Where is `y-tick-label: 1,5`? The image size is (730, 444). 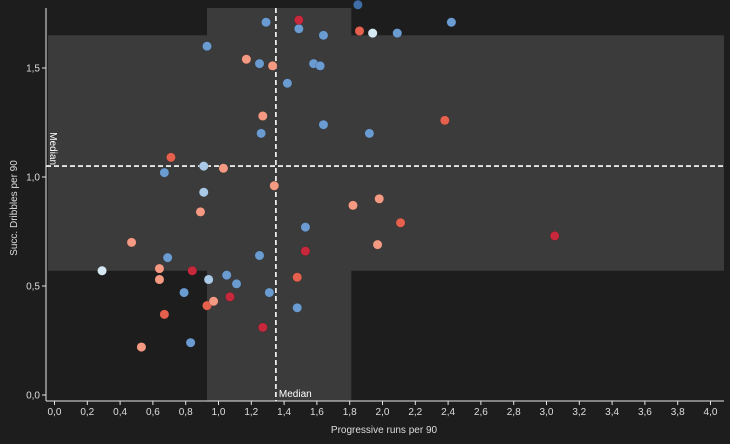 y-tick-label: 1,5 is located at coordinates (33, 69).